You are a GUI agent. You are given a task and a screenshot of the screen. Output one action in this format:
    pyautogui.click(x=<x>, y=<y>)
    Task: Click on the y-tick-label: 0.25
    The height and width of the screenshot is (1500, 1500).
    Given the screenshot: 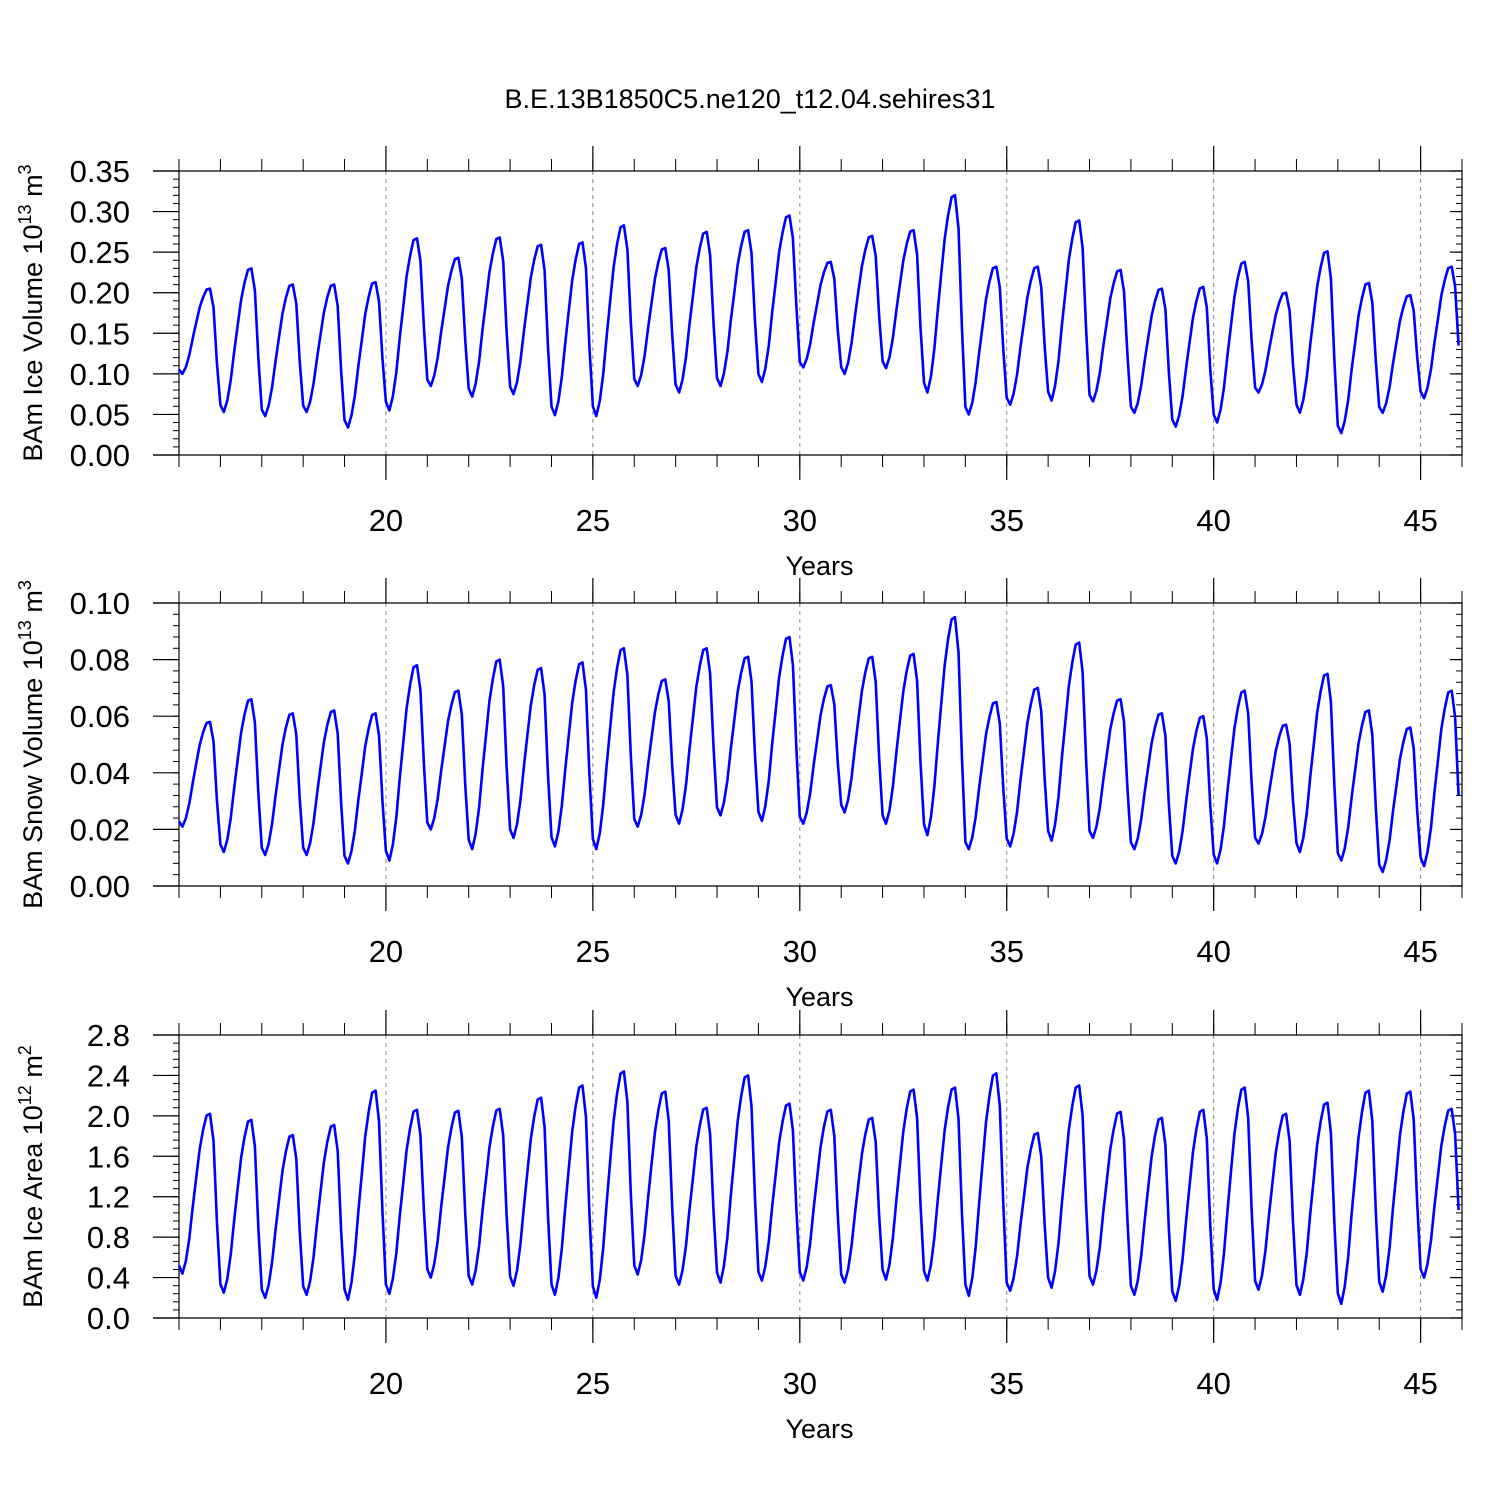 What is the action you would take?
    pyautogui.click(x=100, y=252)
    